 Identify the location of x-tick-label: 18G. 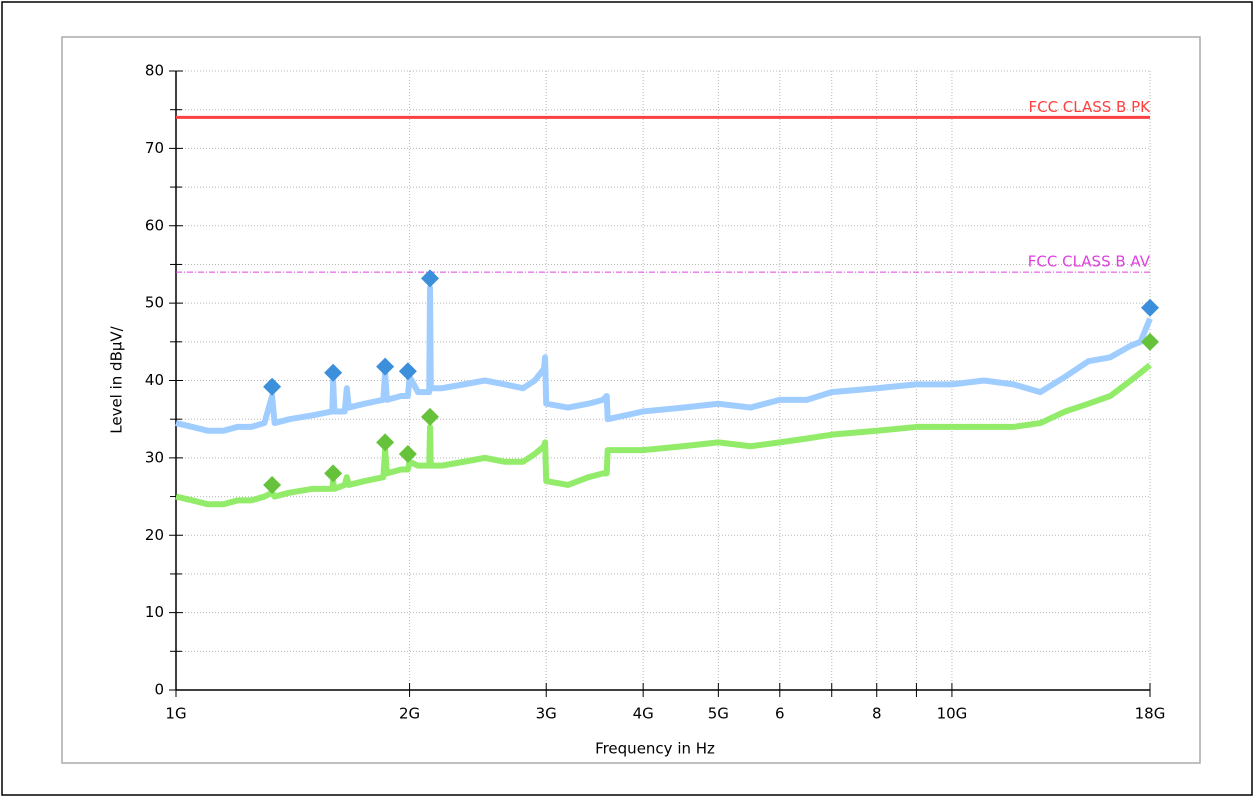
(1150, 714).